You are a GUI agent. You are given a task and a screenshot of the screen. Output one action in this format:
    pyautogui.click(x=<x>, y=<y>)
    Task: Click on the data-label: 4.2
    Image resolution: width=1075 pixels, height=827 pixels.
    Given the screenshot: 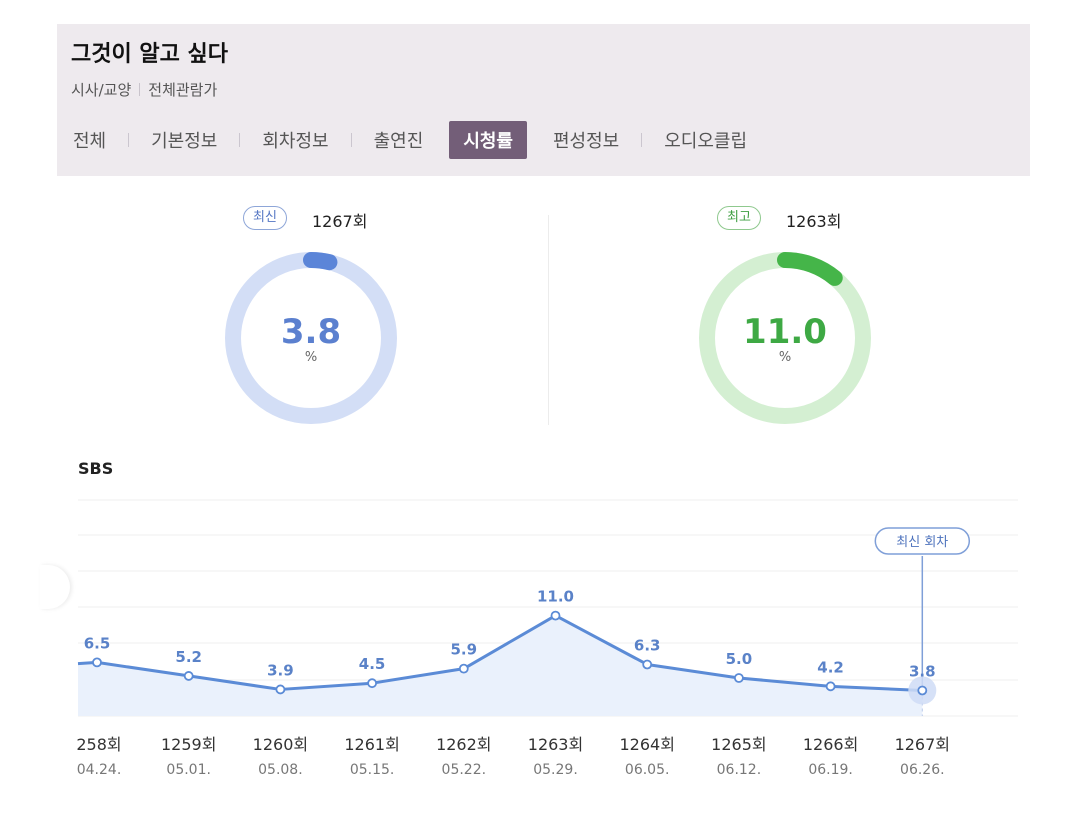 What is the action you would take?
    pyautogui.click(x=830, y=667)
    